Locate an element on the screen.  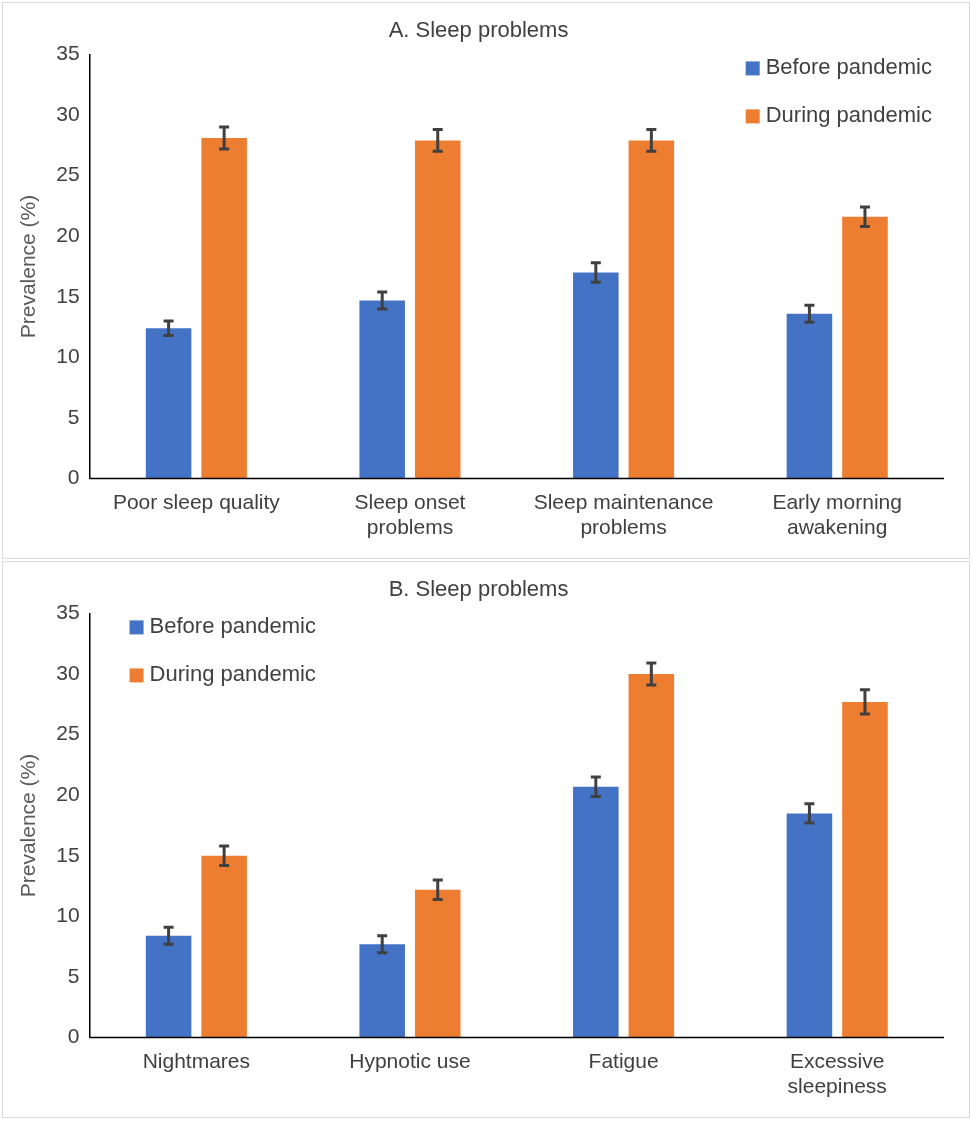
x-tick-label: Nightmares is located at coordinates (196, 1060).